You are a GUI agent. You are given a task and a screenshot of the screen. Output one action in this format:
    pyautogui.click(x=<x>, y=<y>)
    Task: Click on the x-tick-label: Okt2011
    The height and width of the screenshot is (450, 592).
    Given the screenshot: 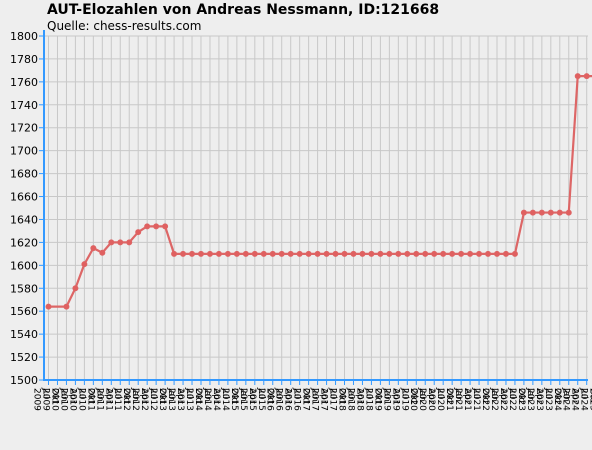 What is the action you would take?
    pyautogui.click(x=121, y=399)
    